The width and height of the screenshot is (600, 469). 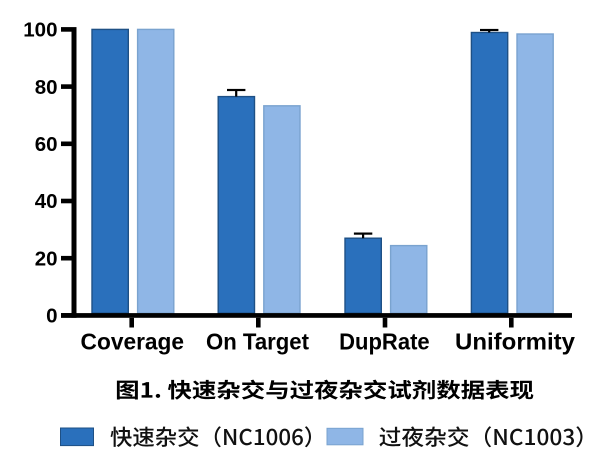 What do you see at coordinates (46, 144) in the screenshot?
I see `svg-text: 60` at bounding box center [46, 144].